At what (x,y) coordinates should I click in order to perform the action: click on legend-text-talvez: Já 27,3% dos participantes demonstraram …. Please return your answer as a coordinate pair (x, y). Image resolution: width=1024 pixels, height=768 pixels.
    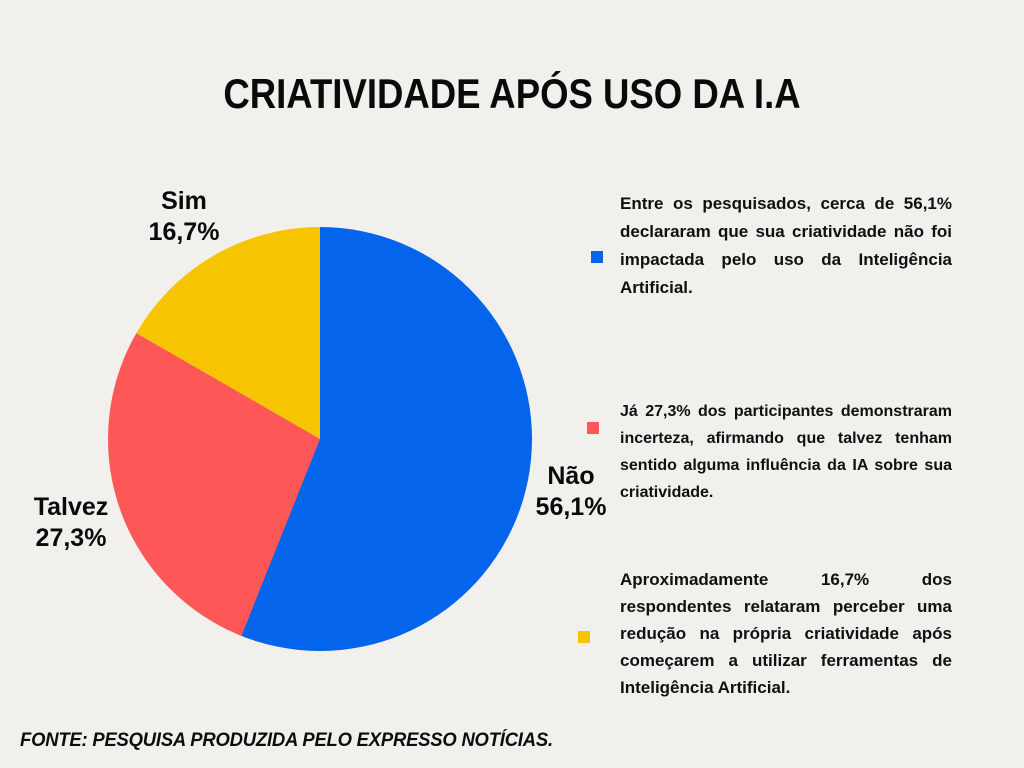
    Looking at the image, I should click on (786, 452).